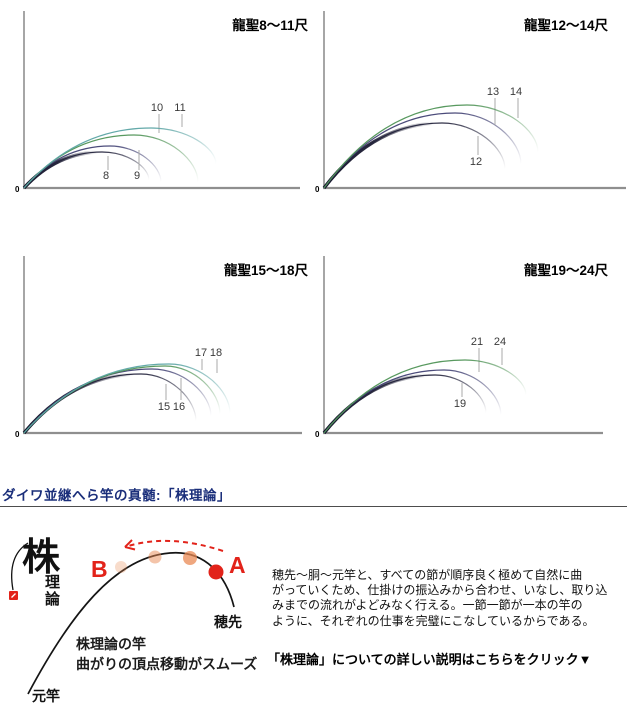 The width and height of the screenshot is (627, 709). I want to click on kabu-theory-diagram: 株 理 論 B A 穂先 元竿 株理論の竿 曲がりの頂点移動がスムーズ, so click(133, 620).